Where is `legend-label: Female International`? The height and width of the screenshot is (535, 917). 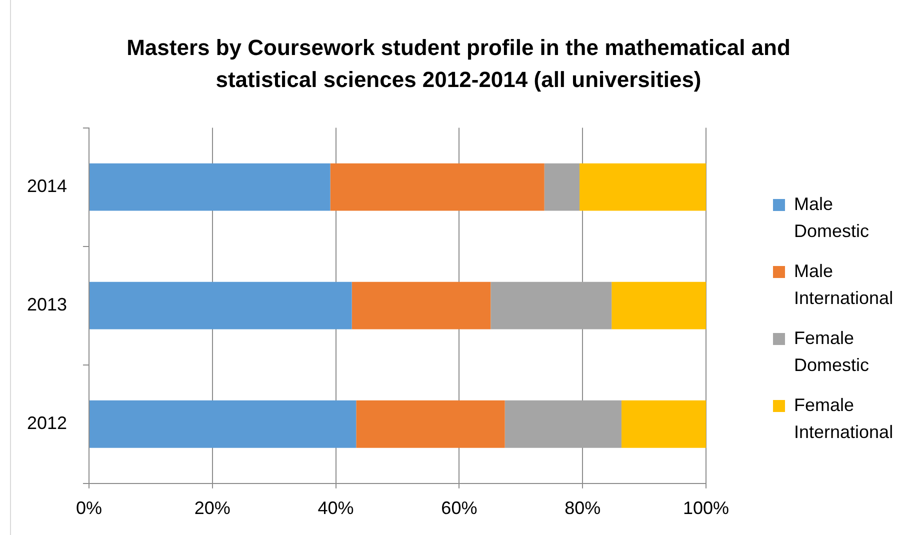
legend-label: Female International is located at coordinates (844, 418).